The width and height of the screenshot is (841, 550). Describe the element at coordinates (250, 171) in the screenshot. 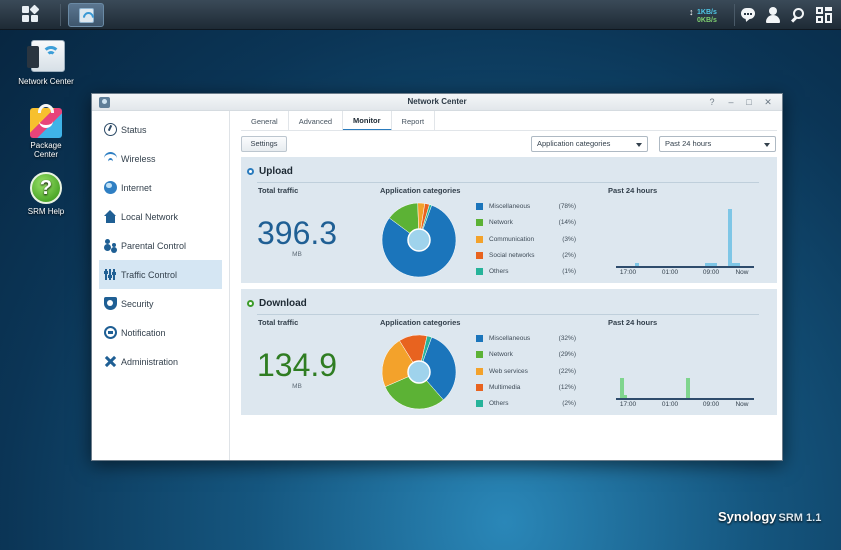

I see `upload-dot-icon` at that location.